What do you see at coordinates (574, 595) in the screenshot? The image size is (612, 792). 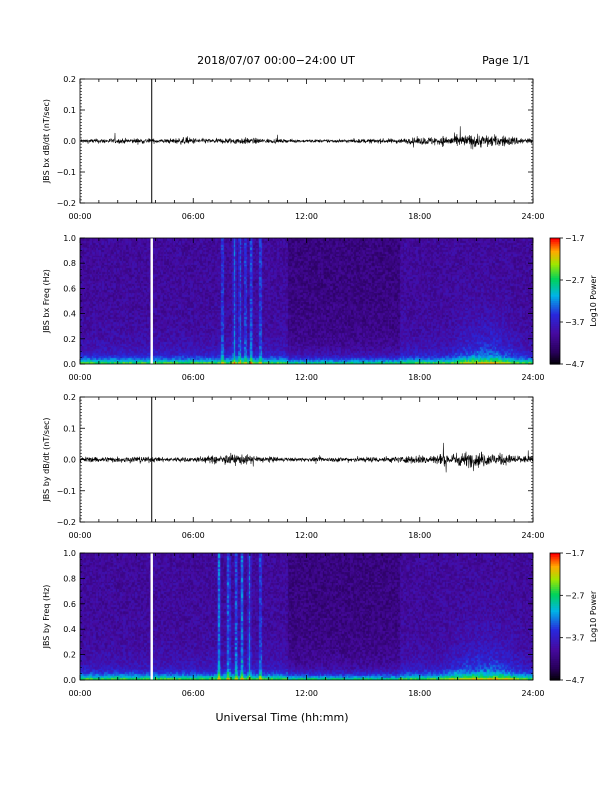 I see `colorbar-tick-label: −2.7` at bounding box center [574, 595].